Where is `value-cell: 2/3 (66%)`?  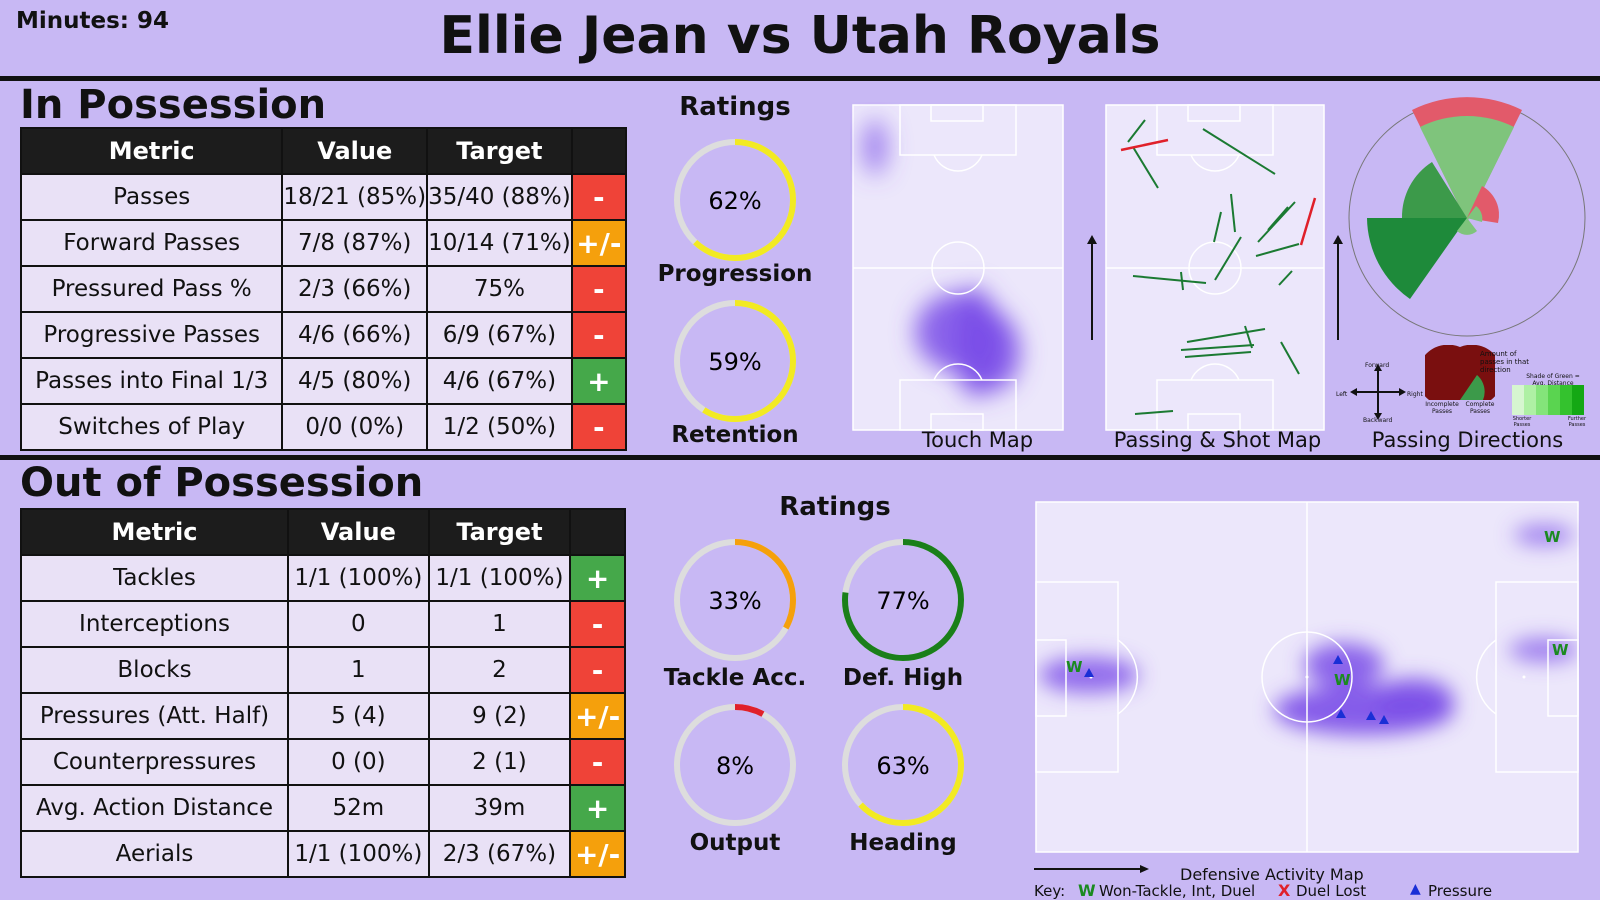 value-cell: 2/3 (66%) is located at coordinates (355, 289).